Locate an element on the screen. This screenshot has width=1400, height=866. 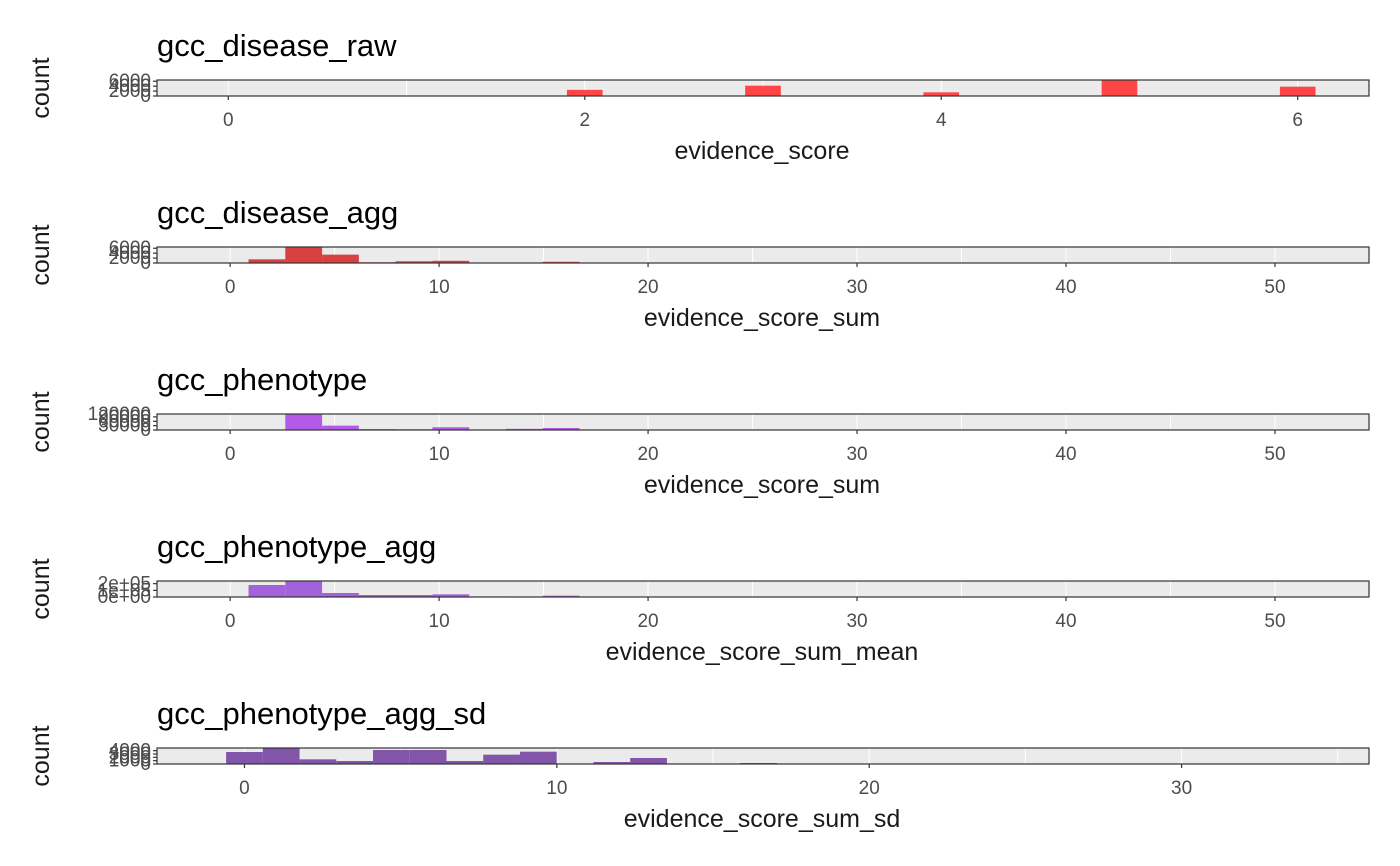
x-axis-label: evidence_score_sum_sd is located at coordinates (762, 819).